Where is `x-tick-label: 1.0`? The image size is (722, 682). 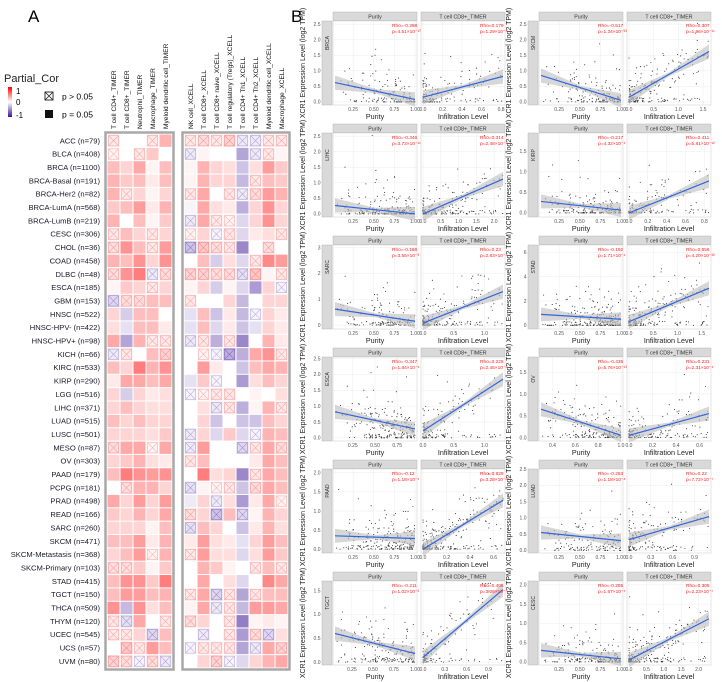 x-tick-label: 1.0 is located at coordinates (484, 446).